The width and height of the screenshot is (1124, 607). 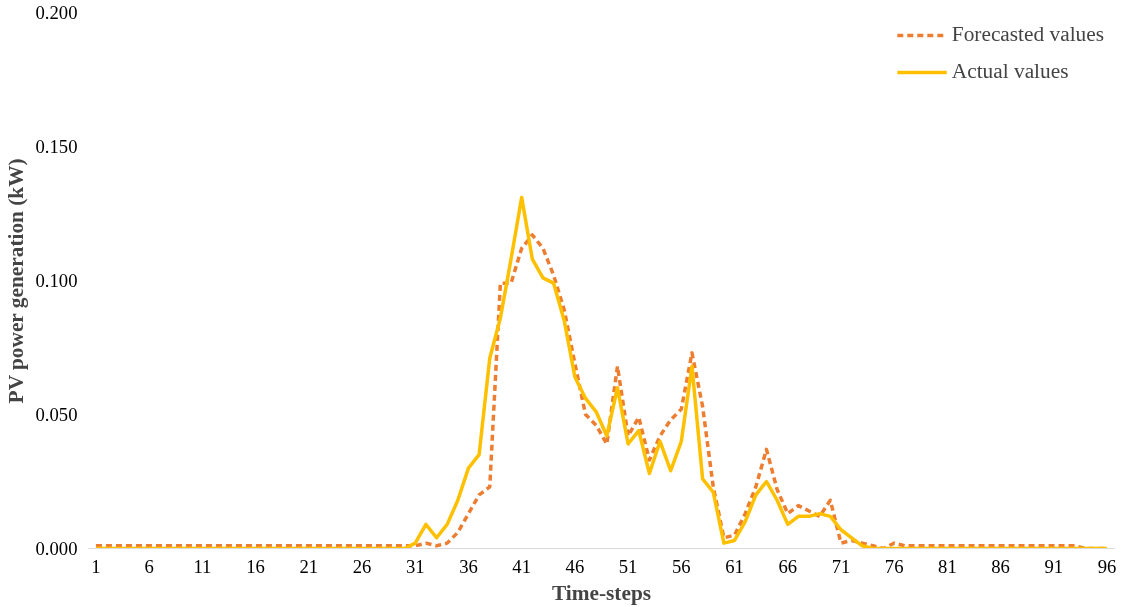 I want to click on x-tick-label: 41, so click(x=521, y=566).